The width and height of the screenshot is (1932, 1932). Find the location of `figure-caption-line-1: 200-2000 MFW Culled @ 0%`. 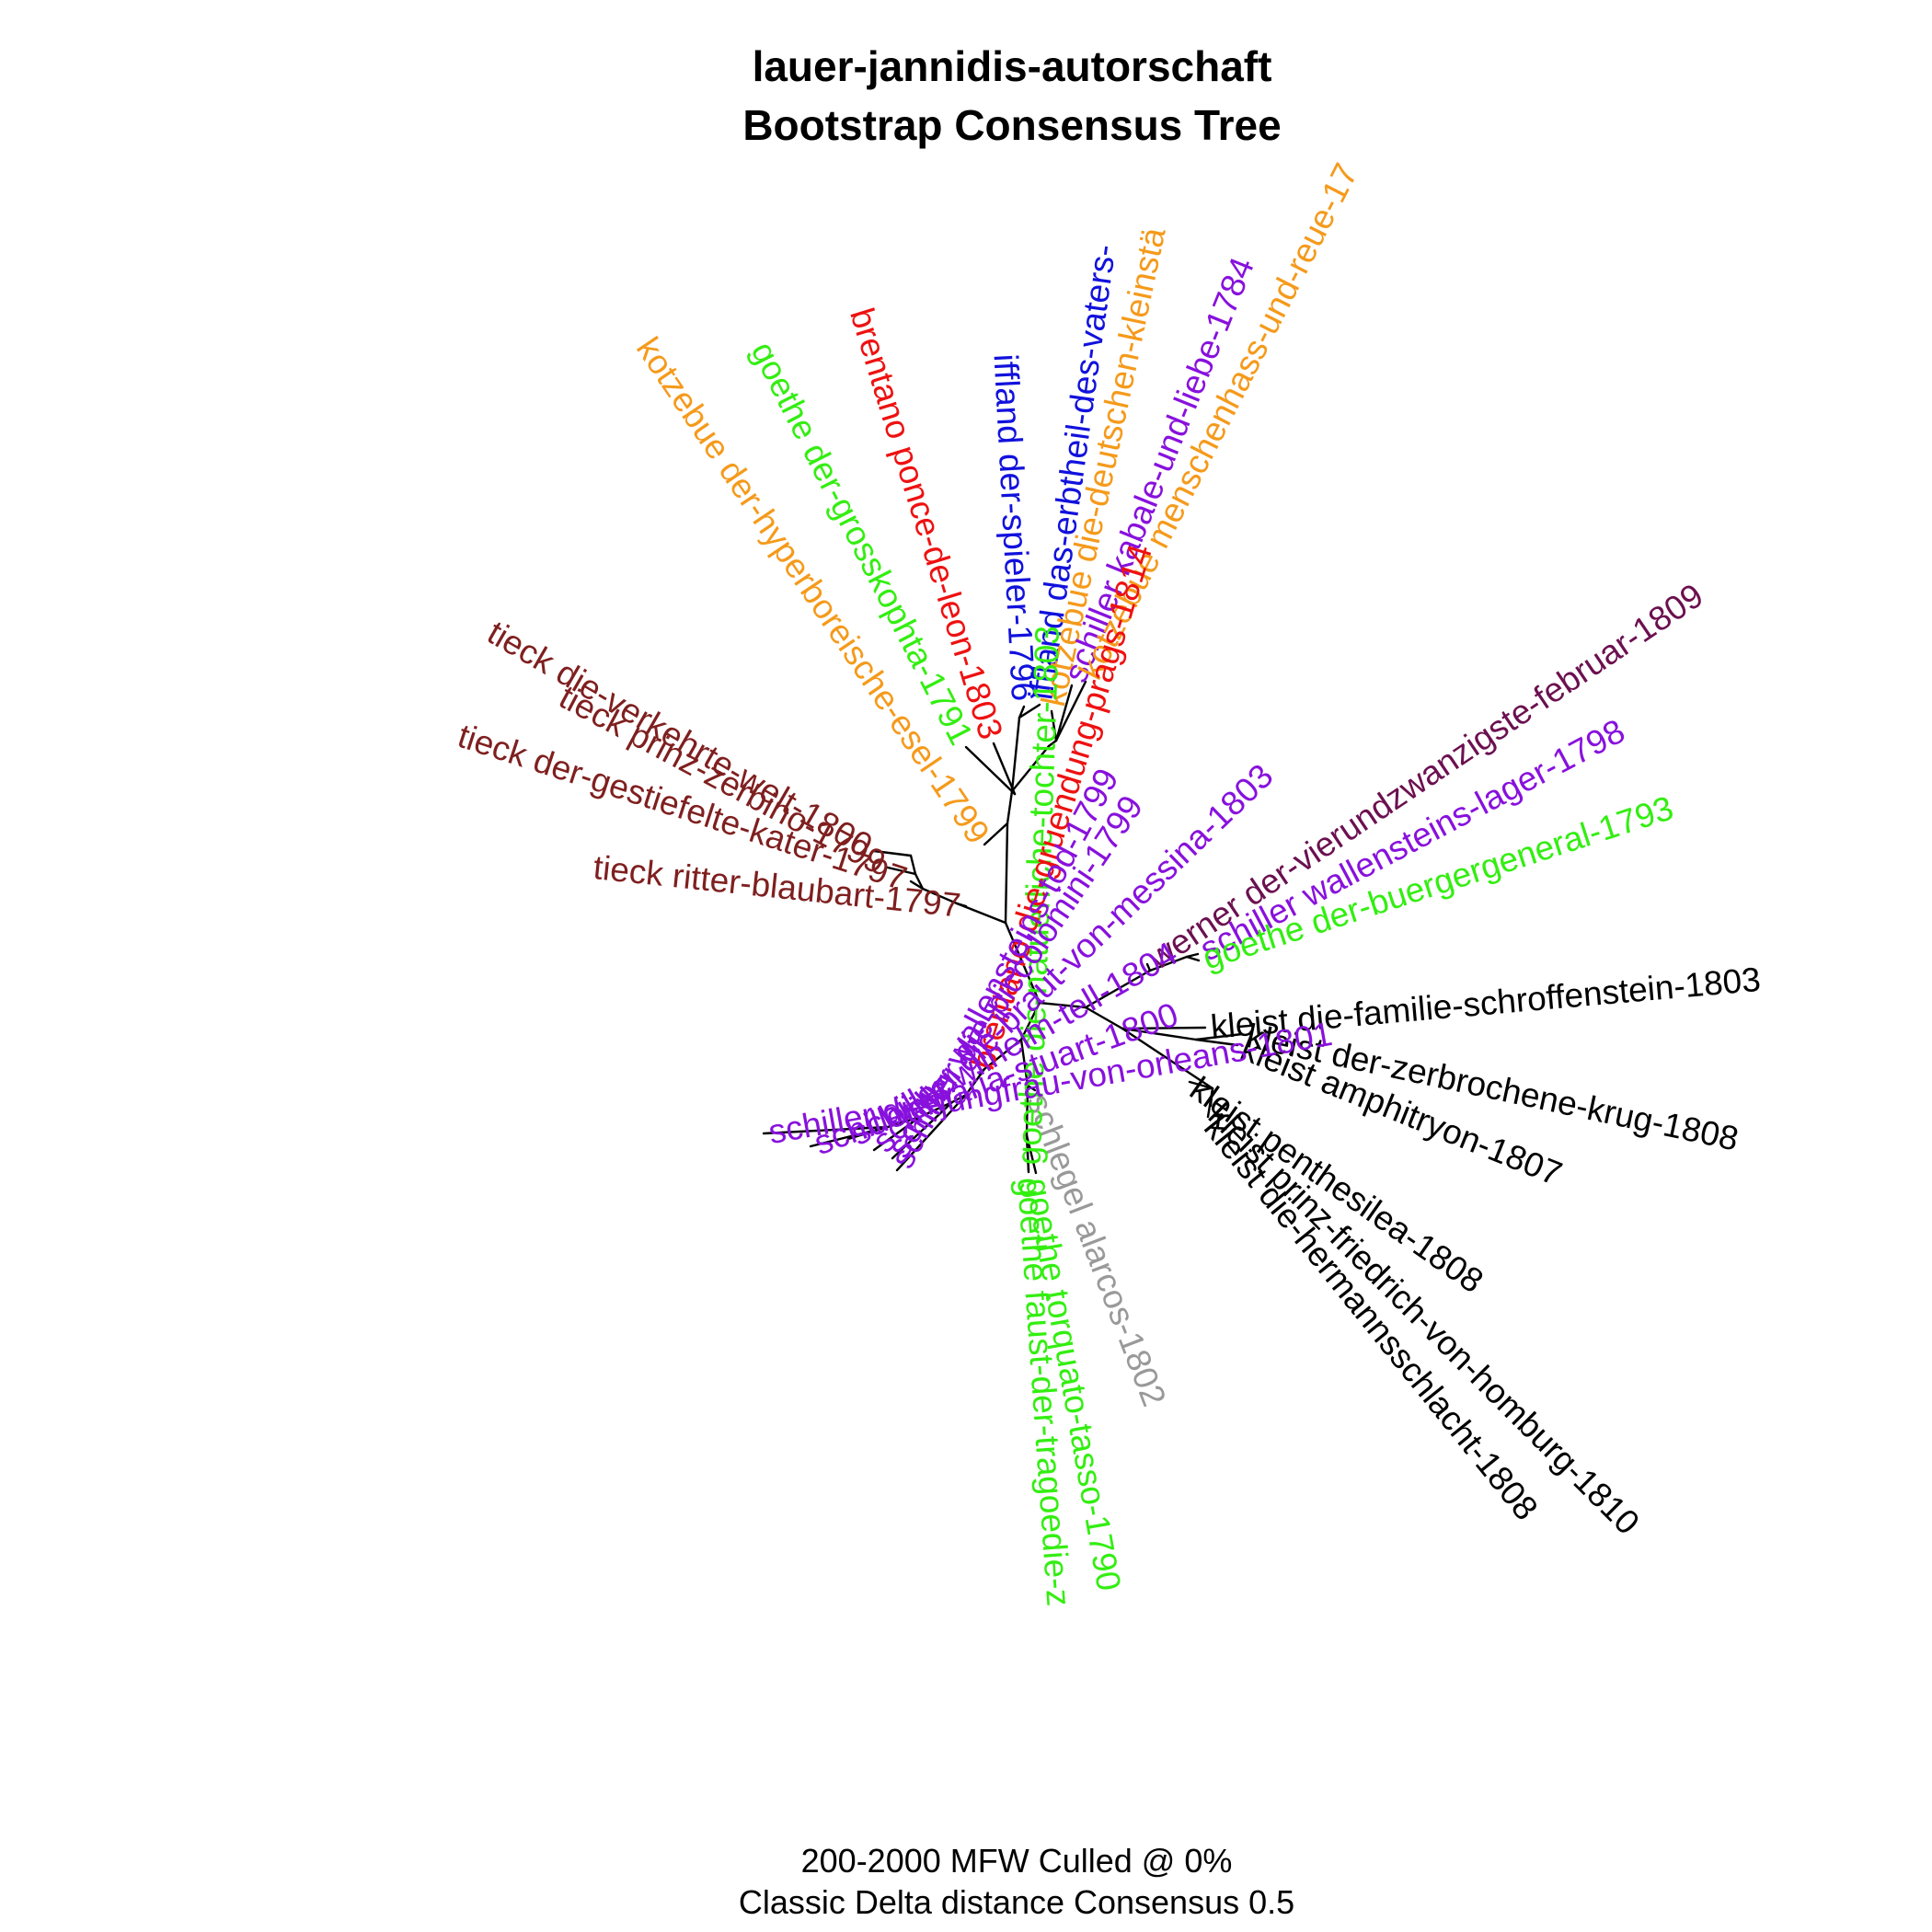

figure-caption-line-1: 200-2000 MFW Culled @ 0% is located at coordinates (1017, 1861).